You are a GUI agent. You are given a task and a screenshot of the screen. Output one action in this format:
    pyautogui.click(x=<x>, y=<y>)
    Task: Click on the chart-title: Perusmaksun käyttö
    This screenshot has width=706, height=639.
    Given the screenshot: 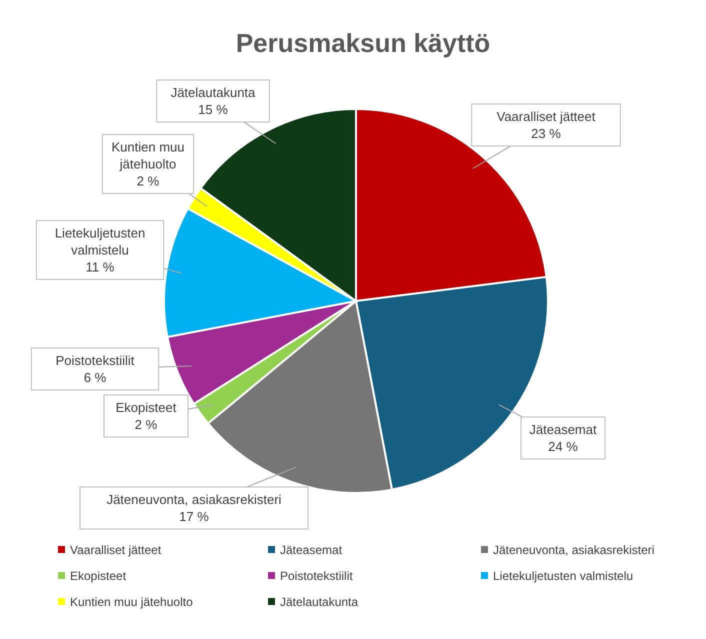 What is the action you would take?
    pyautogui.click(x=363, y=43)
    